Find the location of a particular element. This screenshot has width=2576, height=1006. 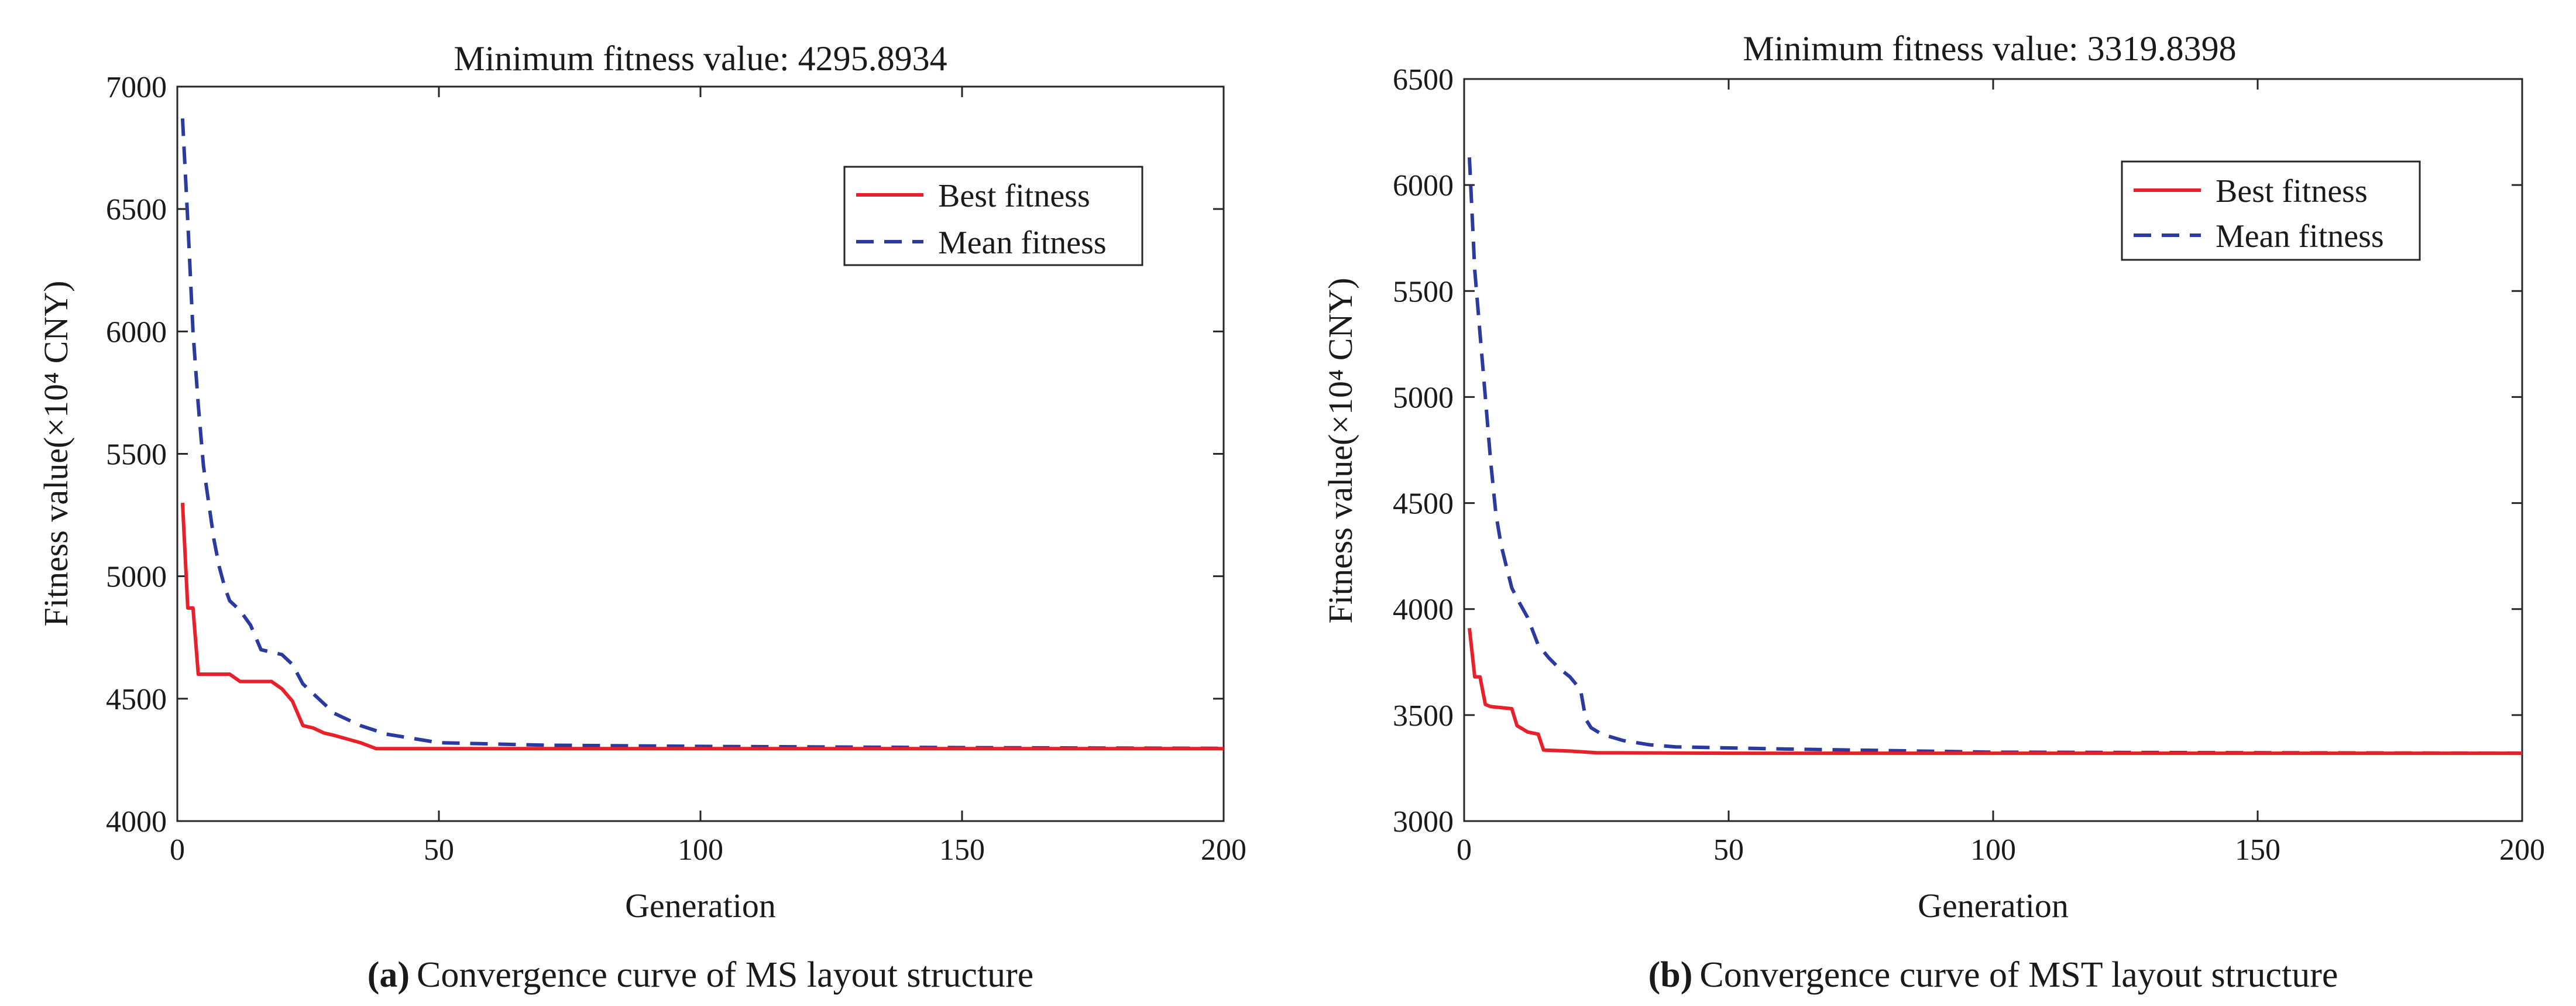

x-tick-label-b-0: 0 is located at coordinates (1465, 850).